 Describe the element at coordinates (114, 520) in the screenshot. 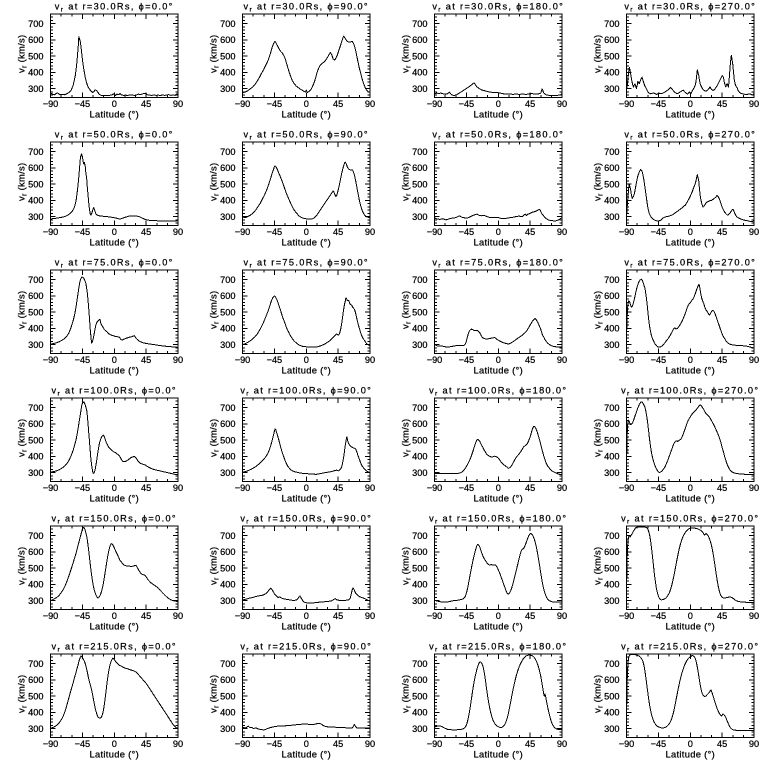

I see `svg-text: vr at r=150.0Rs, ϕ=0.0°` at that location.